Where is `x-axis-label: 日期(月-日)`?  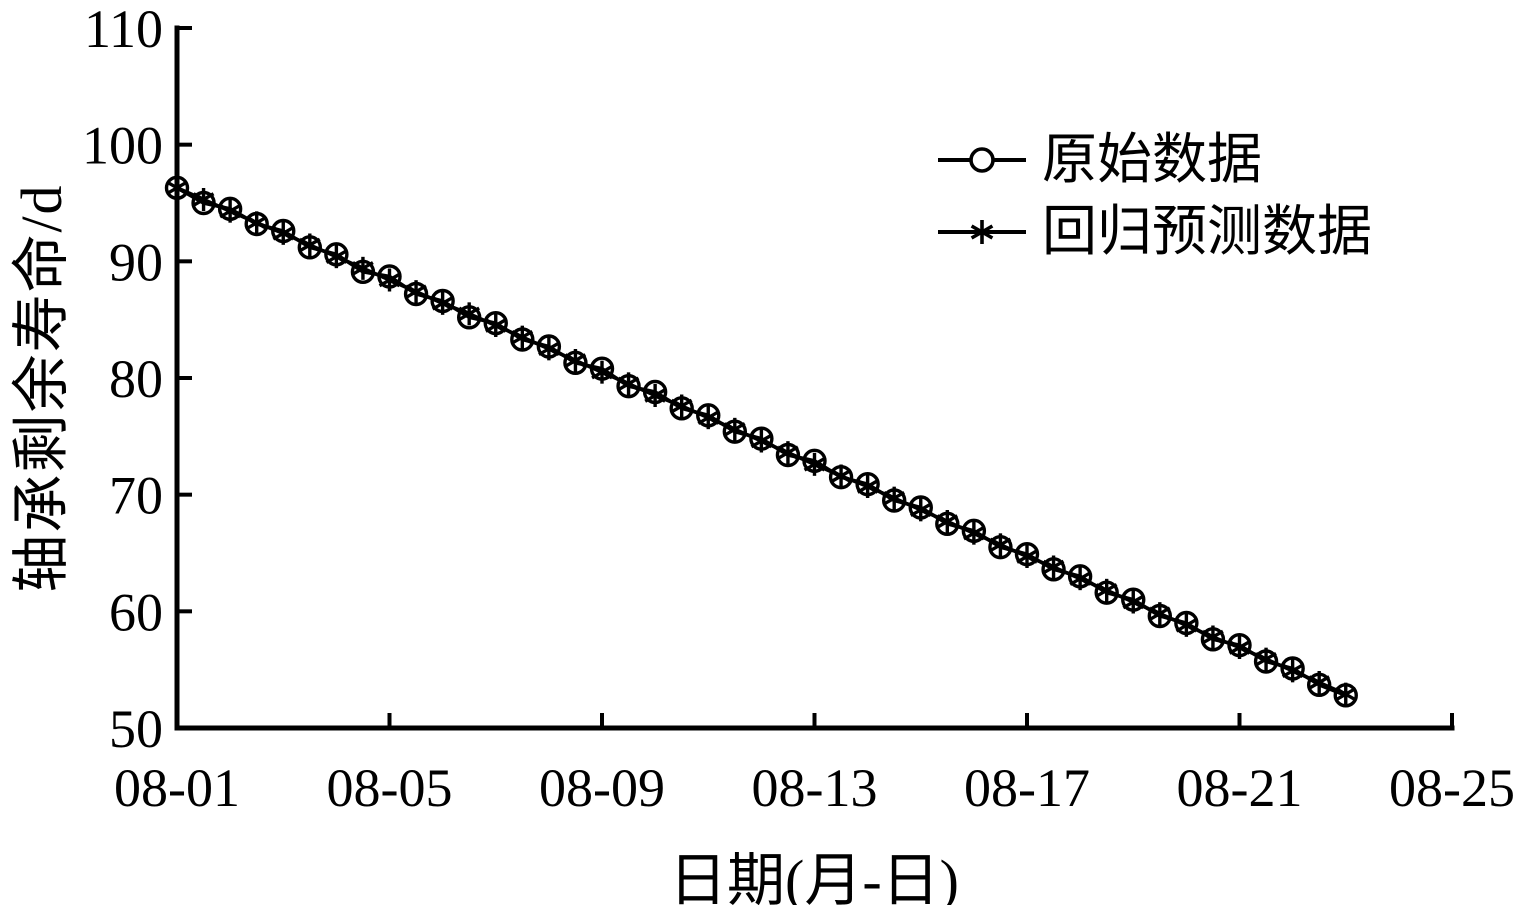 x-axis-label: 日期(月-日) is located at coordinates (814, 876).